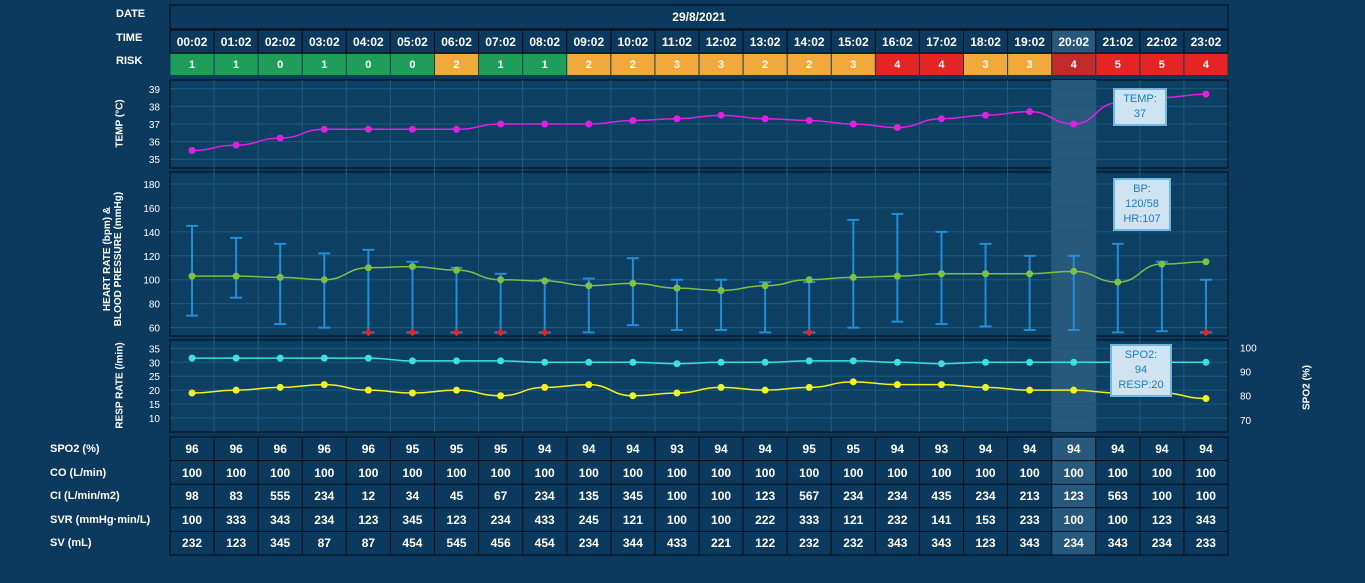 The height and width of the screenshot is (583, 1365). What do you see at coordinates (633, 42) in the screenshot?
I see `time-label: 10:02` at bounding box center [633, 42].